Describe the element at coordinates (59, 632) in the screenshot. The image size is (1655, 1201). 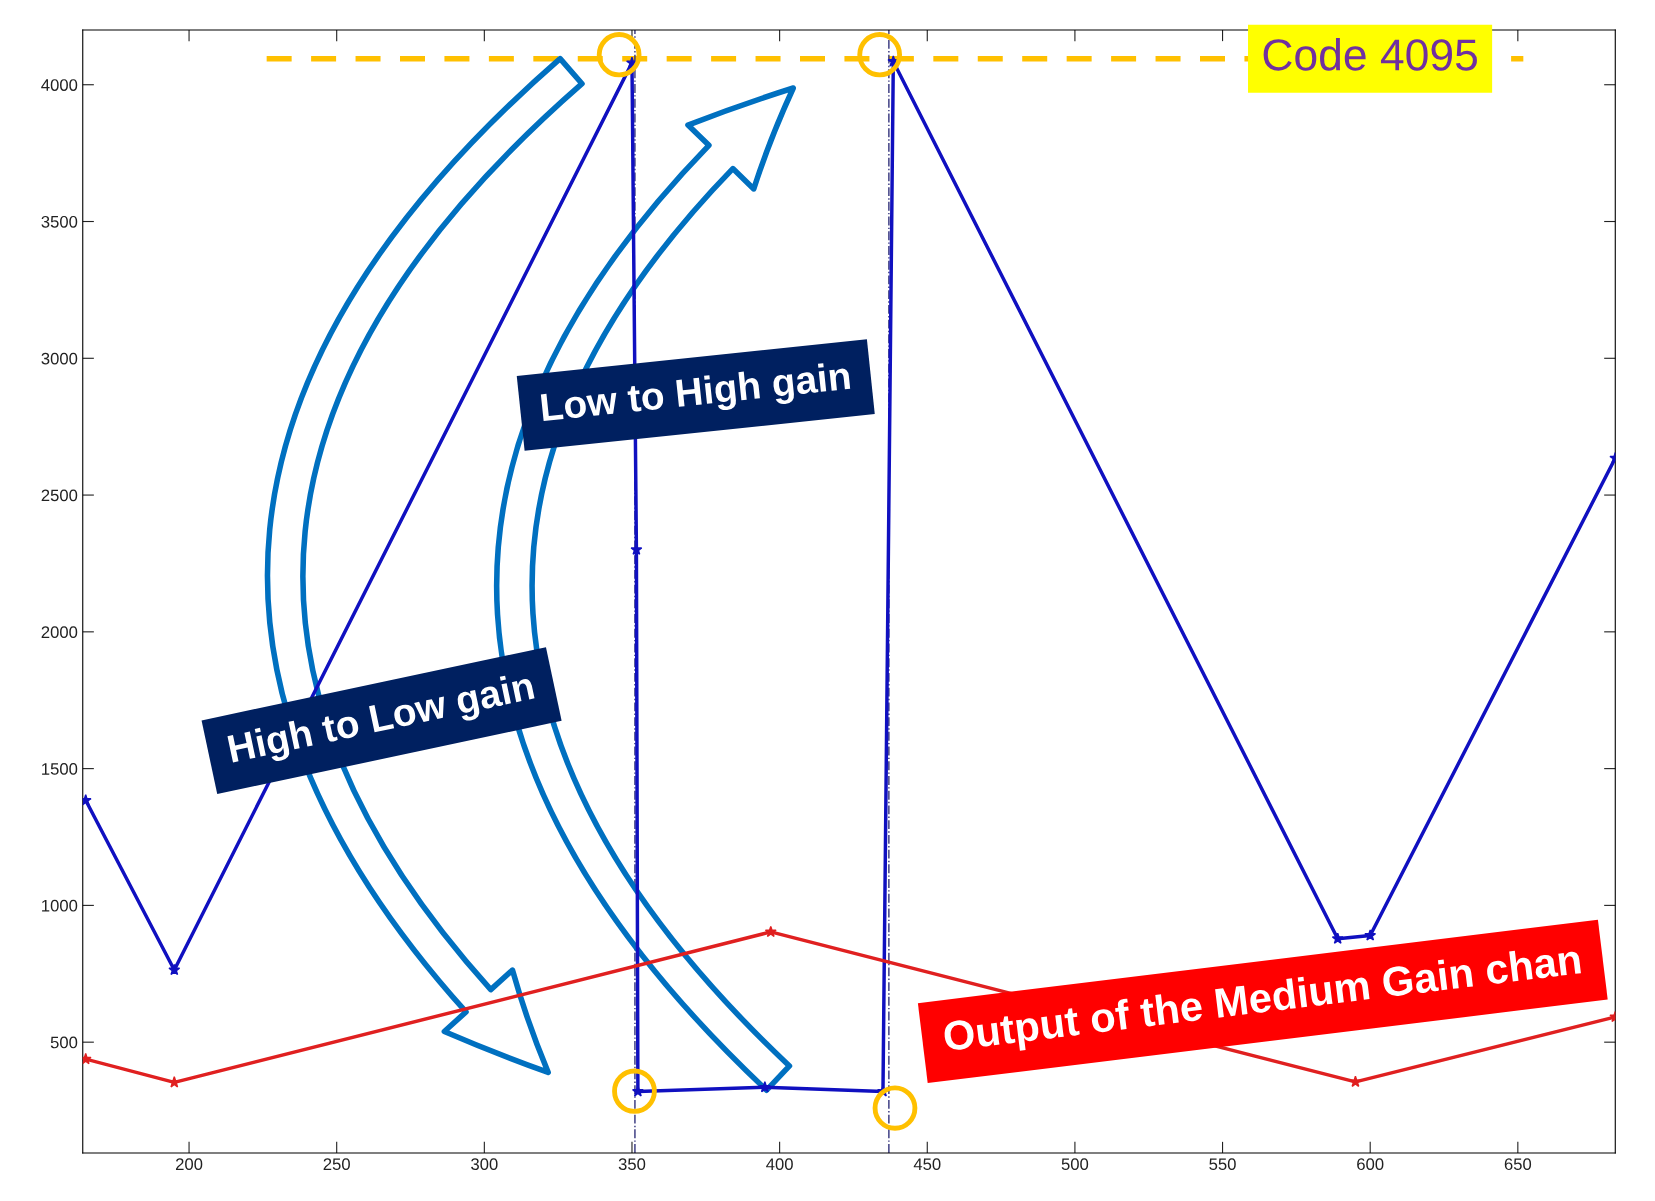
I see `y-tick-label: 2000` at that location.